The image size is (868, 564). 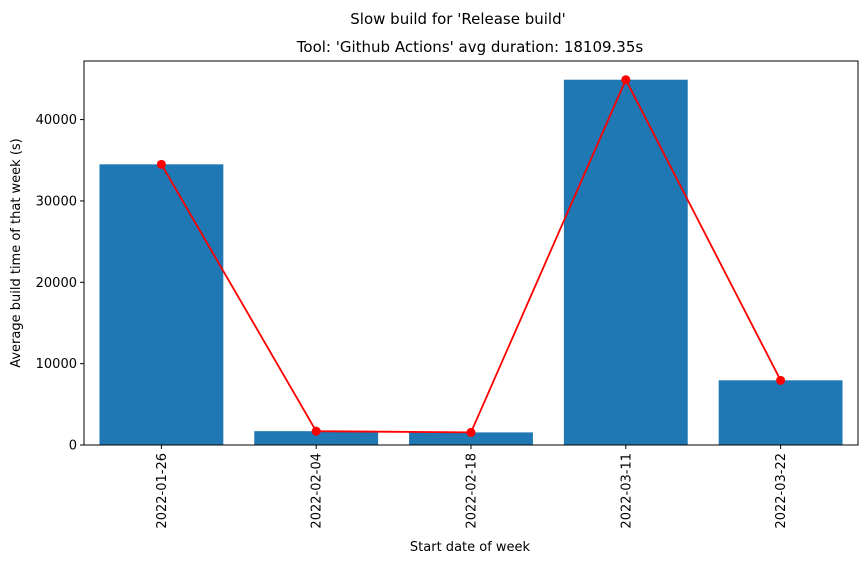 I want to click on x-axis-label: Start date of week, so click(x=470, y=547).